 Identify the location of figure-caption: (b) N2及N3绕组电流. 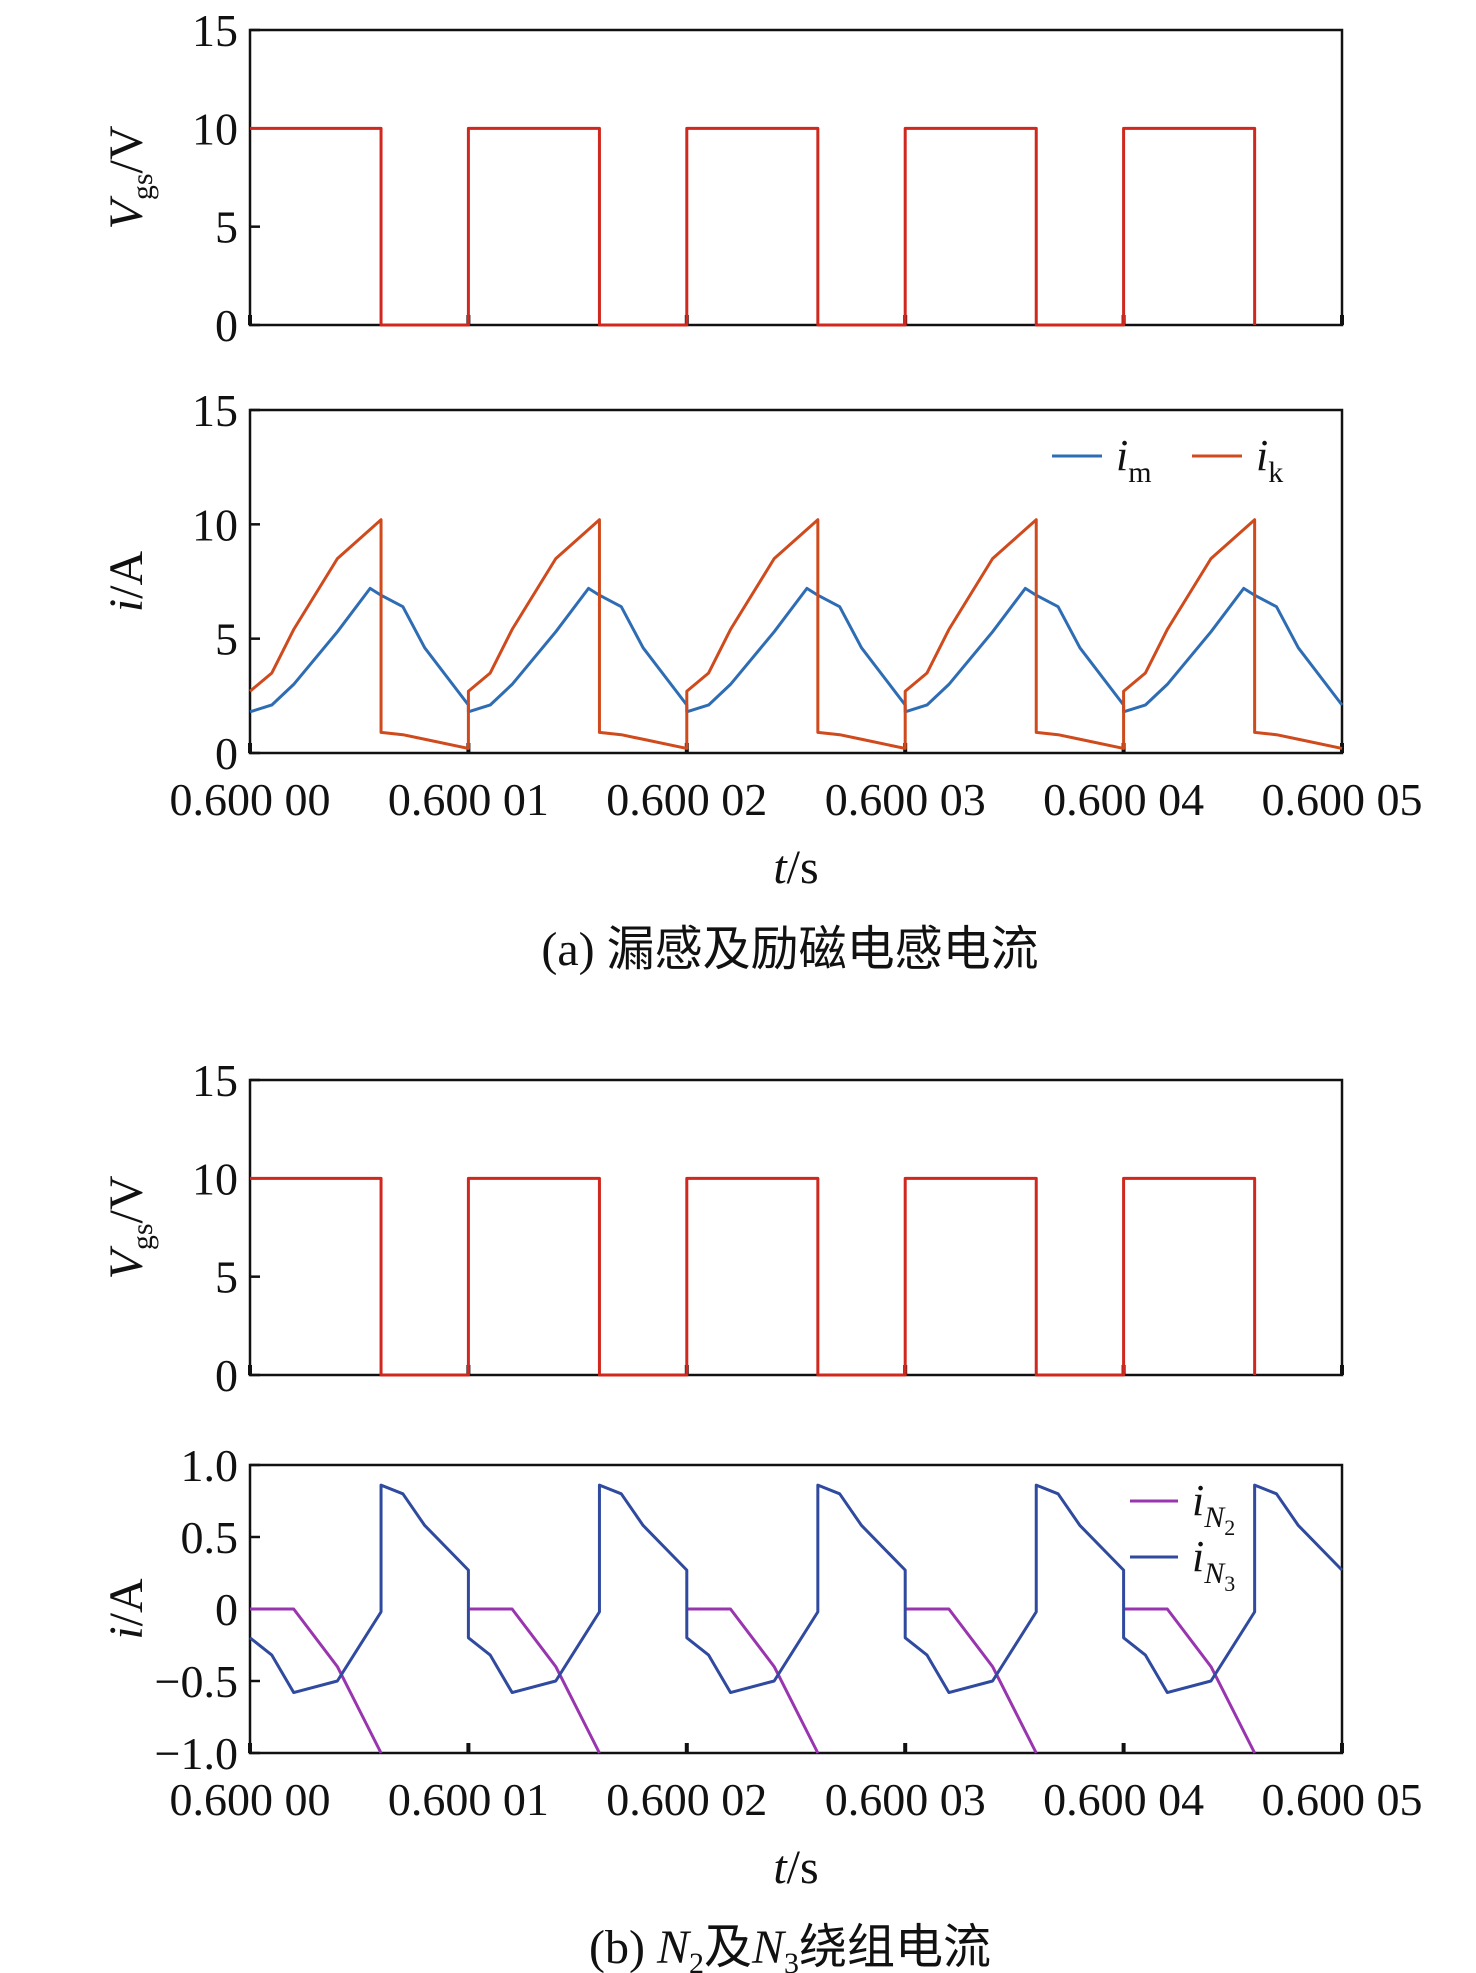
(790, 1947).